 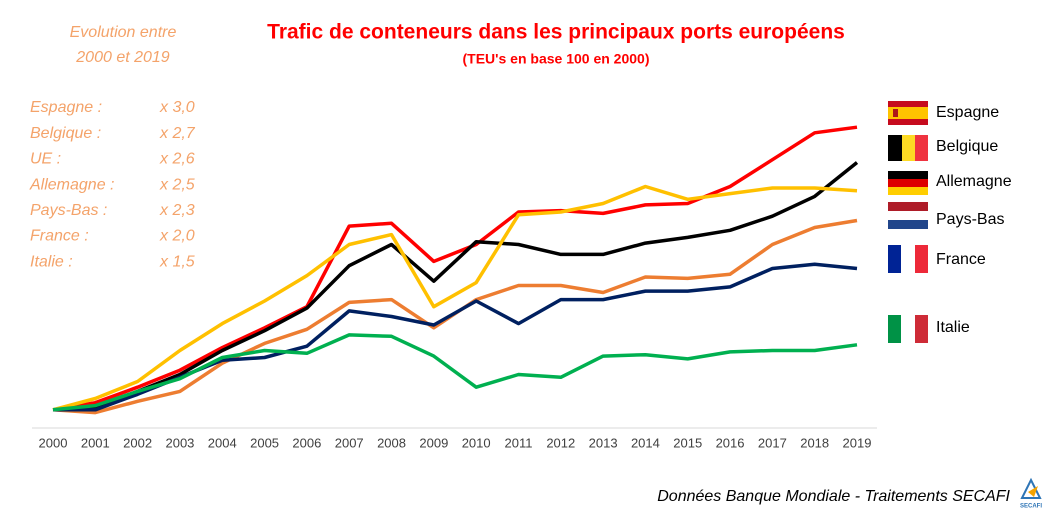 I want to click on x-tick-label: 2015, so click(x=687, y=442).